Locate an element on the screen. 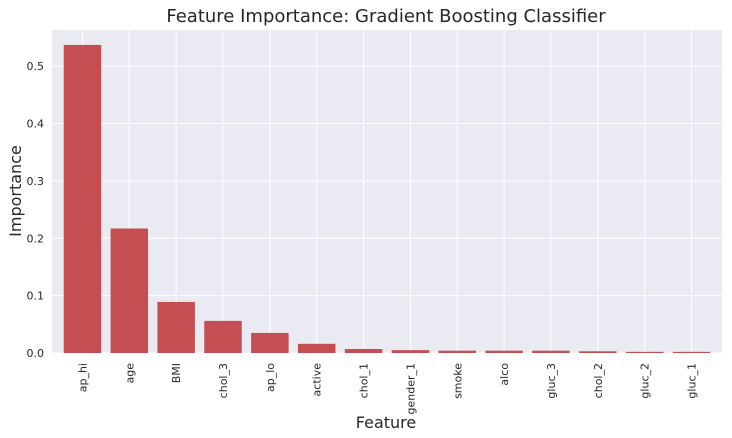 The image size is (732, 438). y-tick-label: 0.3 is located at coordinates (36, 181).